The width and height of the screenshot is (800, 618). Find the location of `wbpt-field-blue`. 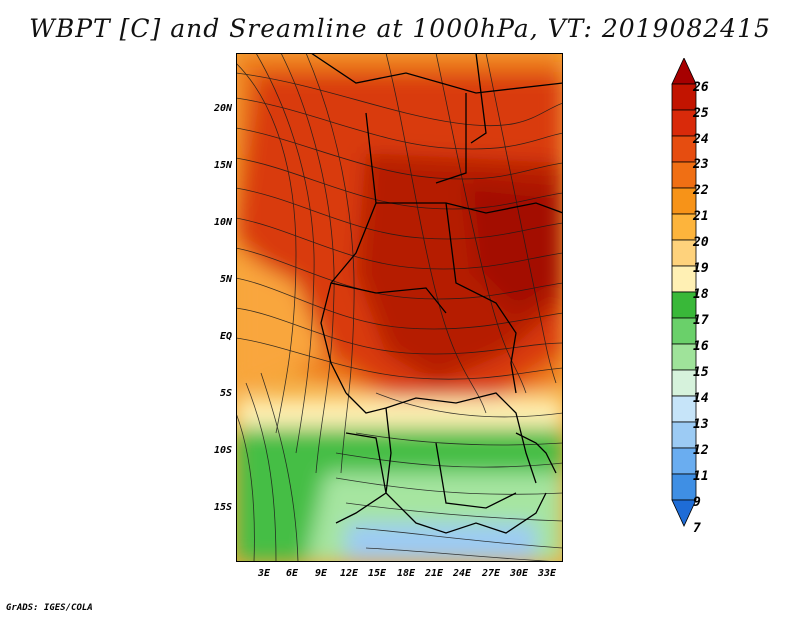

wbpt-field-blue is located at coordinates (441, 542).